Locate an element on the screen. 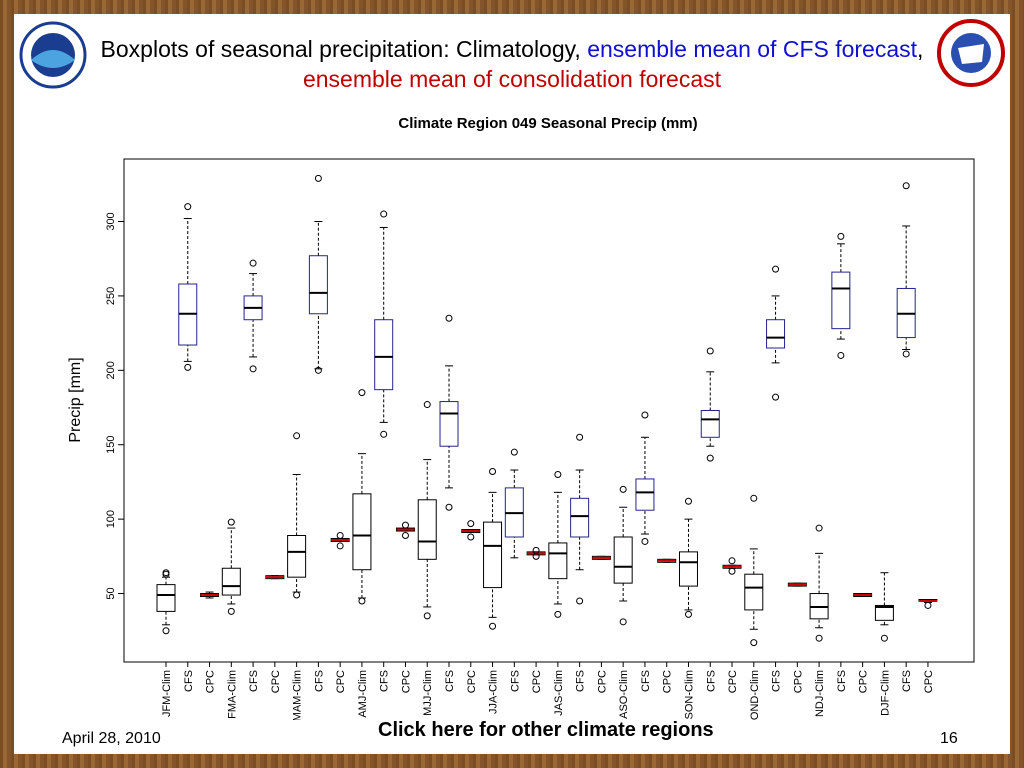 Image resolution: width=1024 pixels, height=768 pixels. x-tick-label: JFM-Clim is located at coordinates (167, 693).